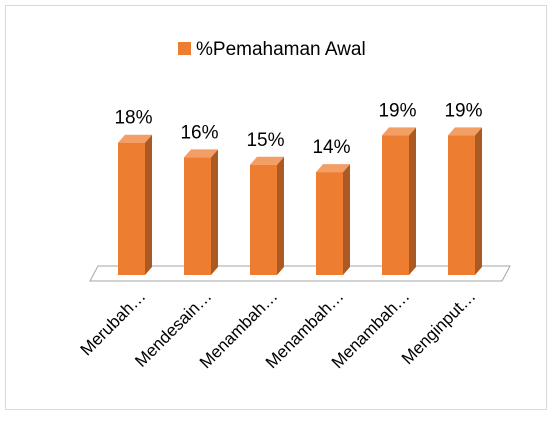 The height and width of the screenshot is (426, 552). Describe the element at coordinates (331, 147) in the screenshot. I see `data-label: 14%` at that location.